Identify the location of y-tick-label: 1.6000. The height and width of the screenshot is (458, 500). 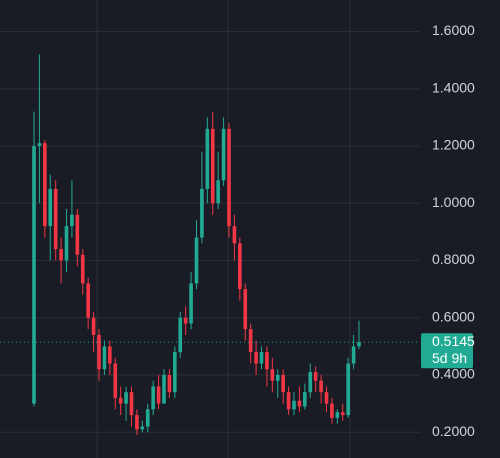
(453, 30).